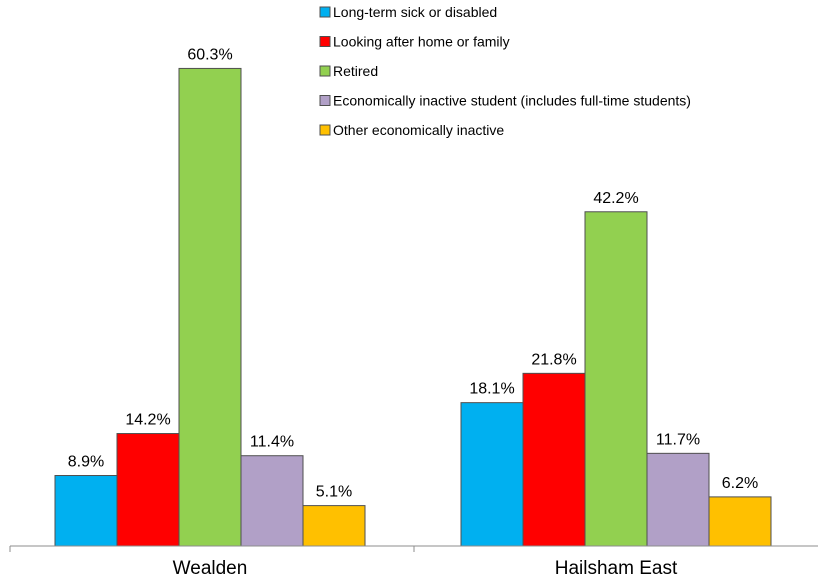 This screenshot has width=818, height=578. What do you see at coordinates (334, 492) in the screenshot?
I see `bar-value-label: 5.1%` at bounding box center [334, 492].